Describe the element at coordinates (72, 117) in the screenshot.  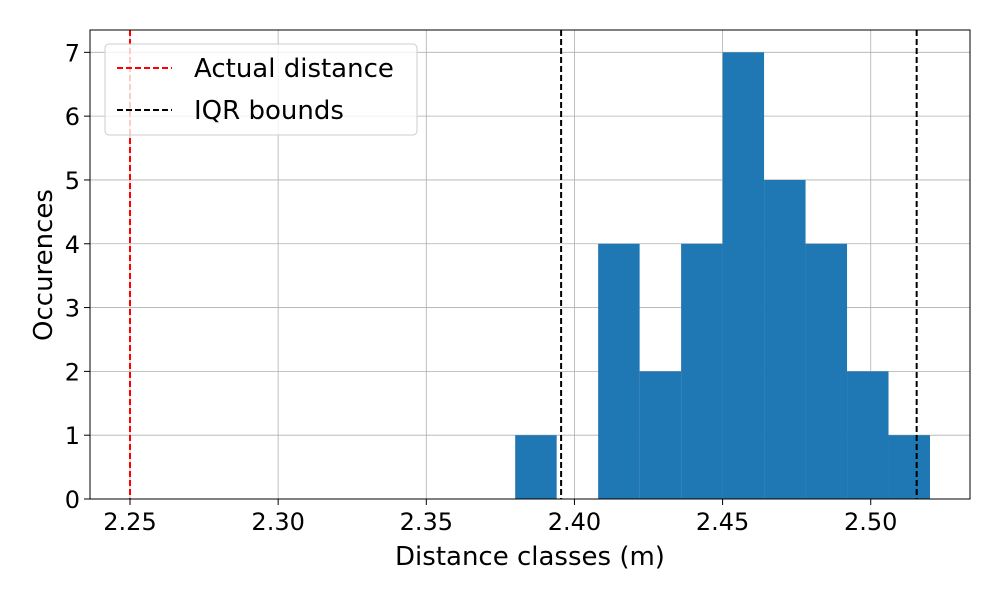
I see `y-tick-label-6: 6` at that location.